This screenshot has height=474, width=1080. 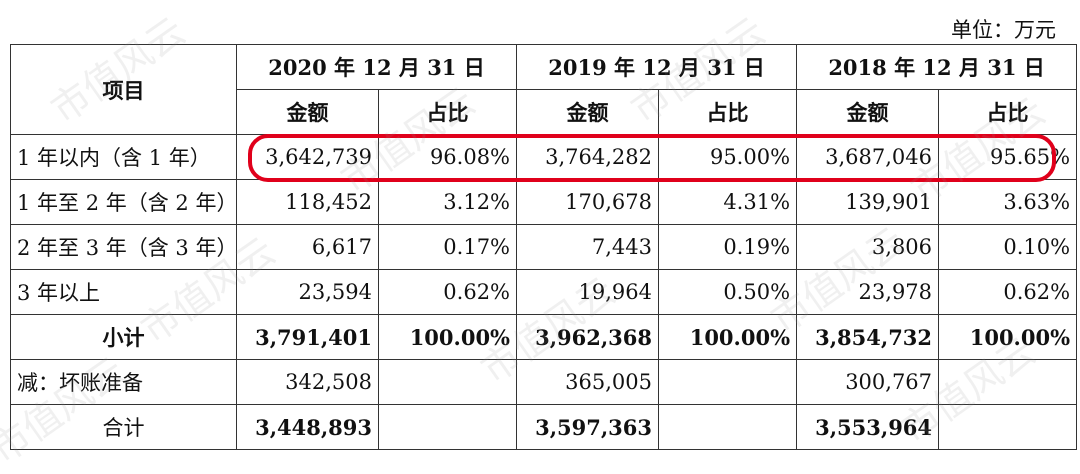 What do you see at coordinates (307, 292) in the screenshot?
I see `cell-amount: 23,594` at bounding box center [307, 292].